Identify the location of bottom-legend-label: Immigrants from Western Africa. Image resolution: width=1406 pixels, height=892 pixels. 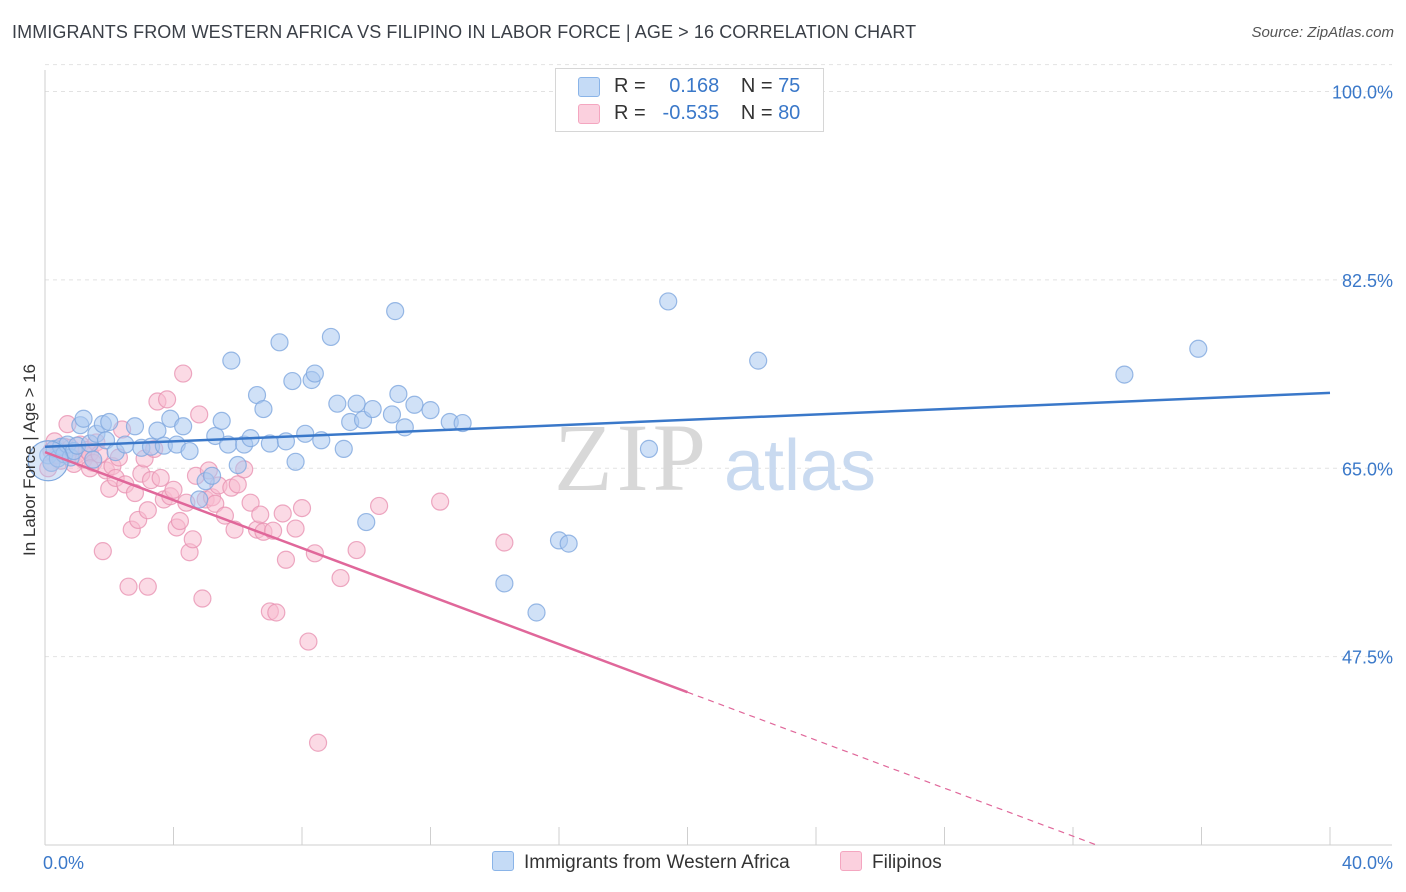
(657, 862).